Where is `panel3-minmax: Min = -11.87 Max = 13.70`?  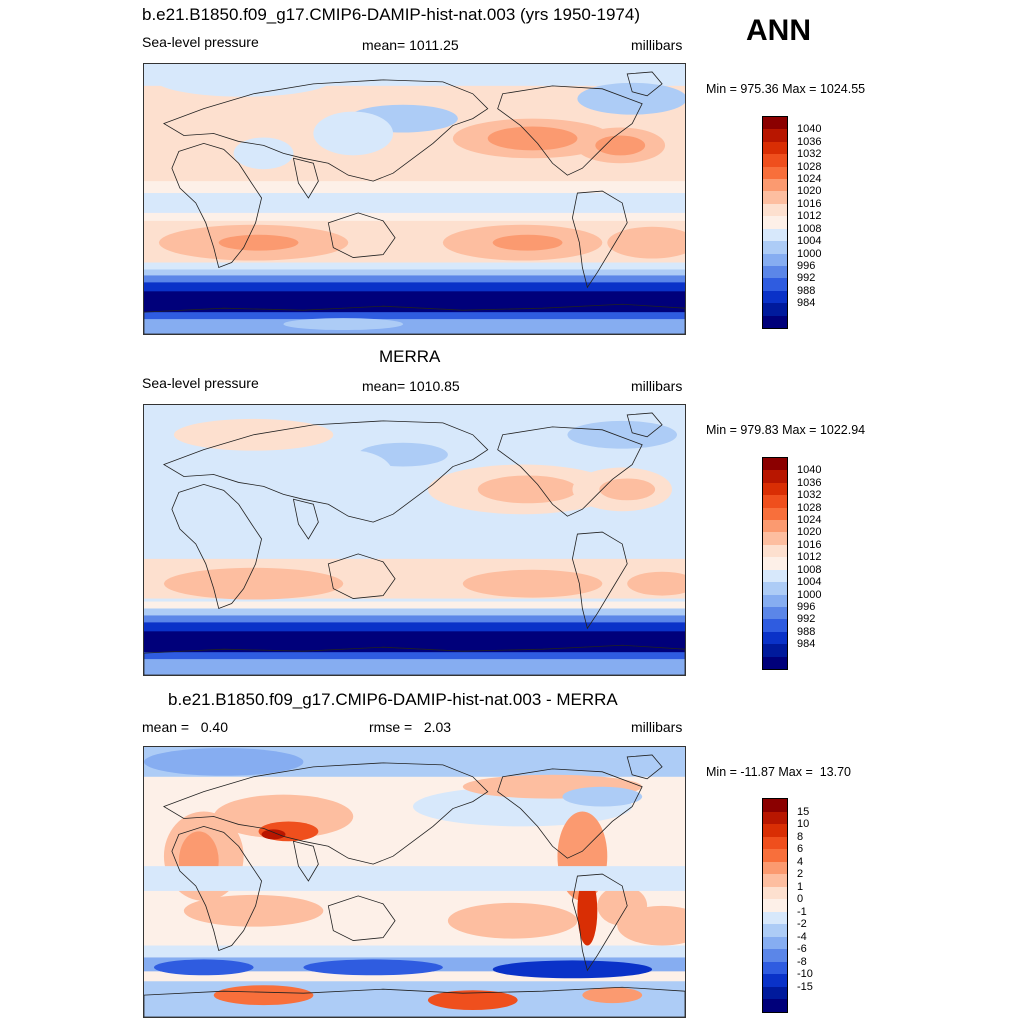
panel3-minmax: Min = -11.87 Max = 13.70 is located at coordinates (778, 772).